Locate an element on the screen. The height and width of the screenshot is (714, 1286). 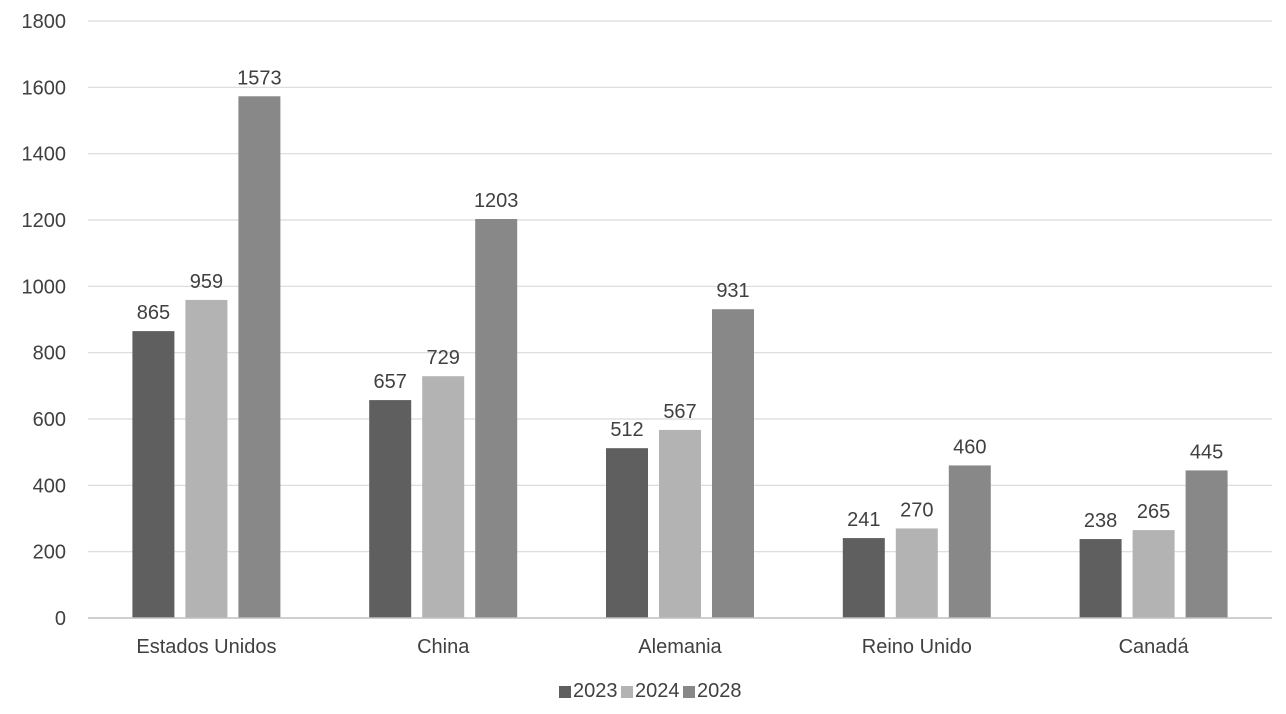
data-label: 865 is located at coordinates (153, 313).